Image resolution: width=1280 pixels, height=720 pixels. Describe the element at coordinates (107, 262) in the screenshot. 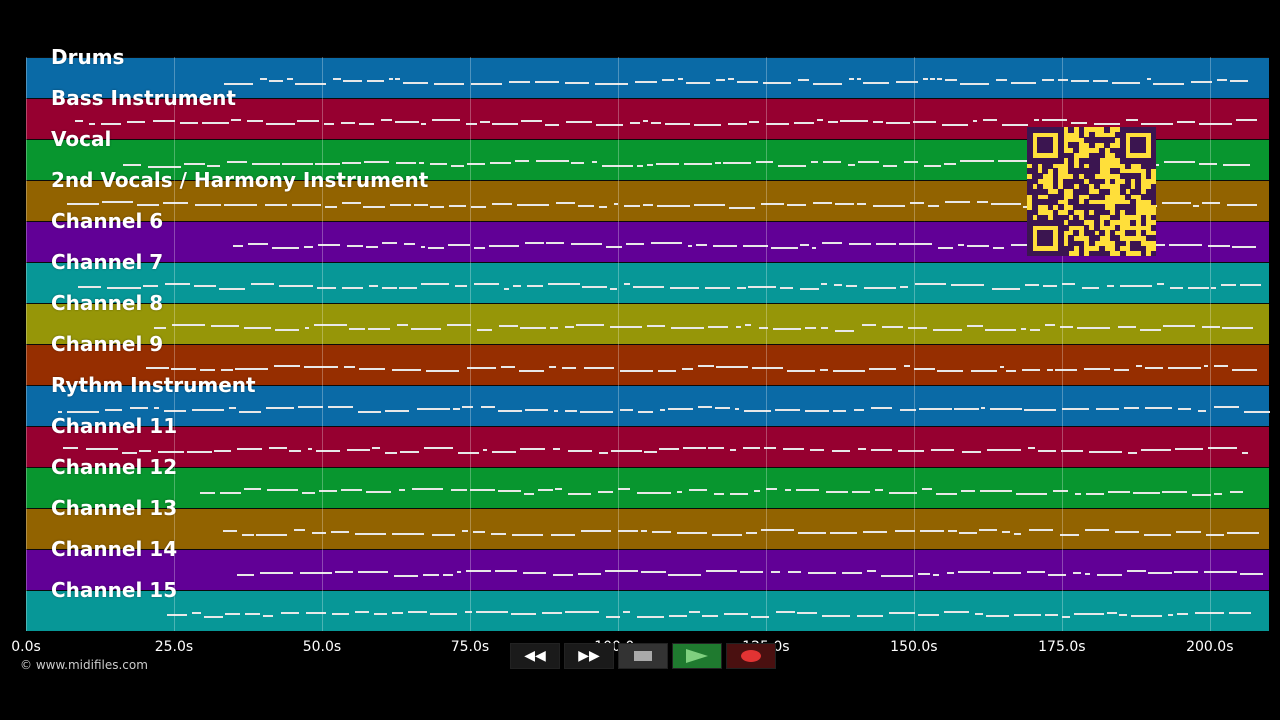

I see `lane-label: Channel 7` at that location.